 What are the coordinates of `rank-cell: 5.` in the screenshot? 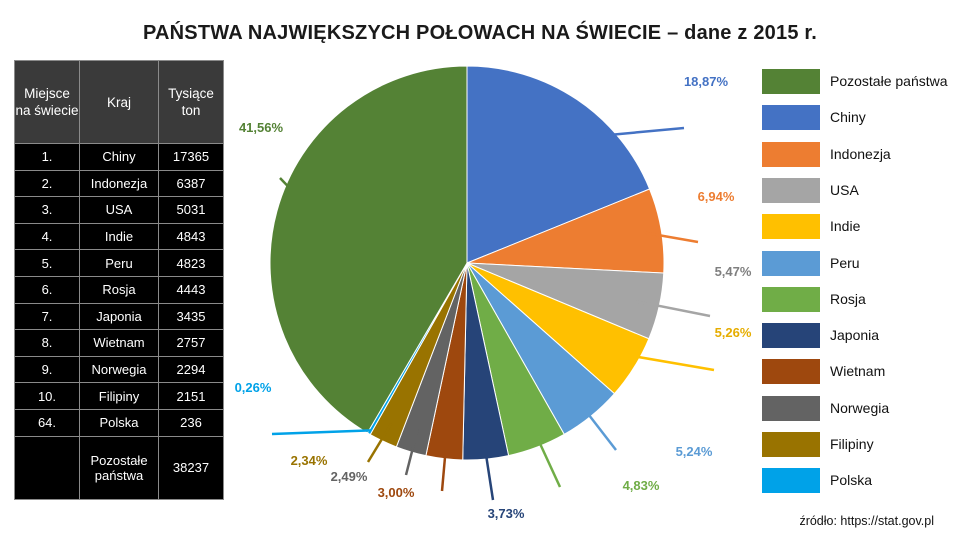 It's located at (47, 263).